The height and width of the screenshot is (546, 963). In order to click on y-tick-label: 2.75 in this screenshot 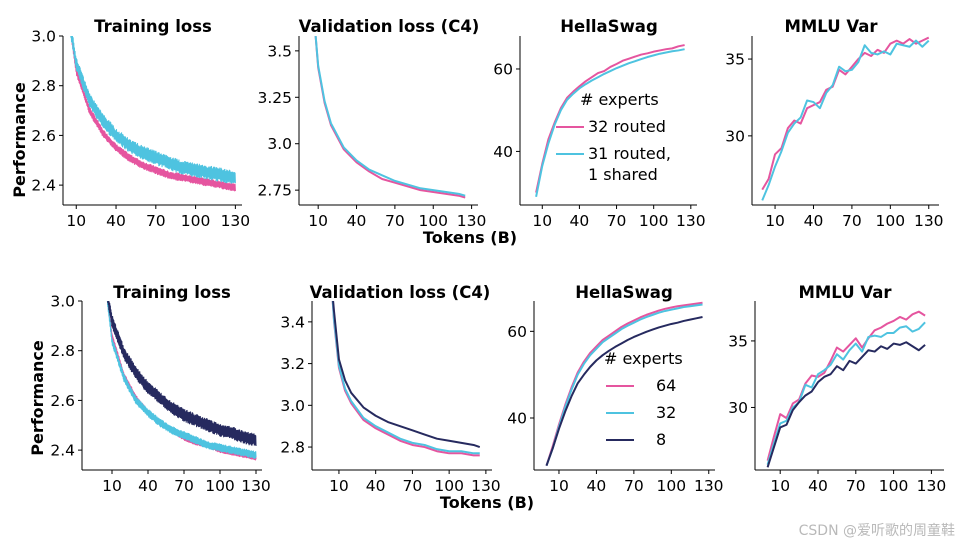, I will do `click(274, 191)`.